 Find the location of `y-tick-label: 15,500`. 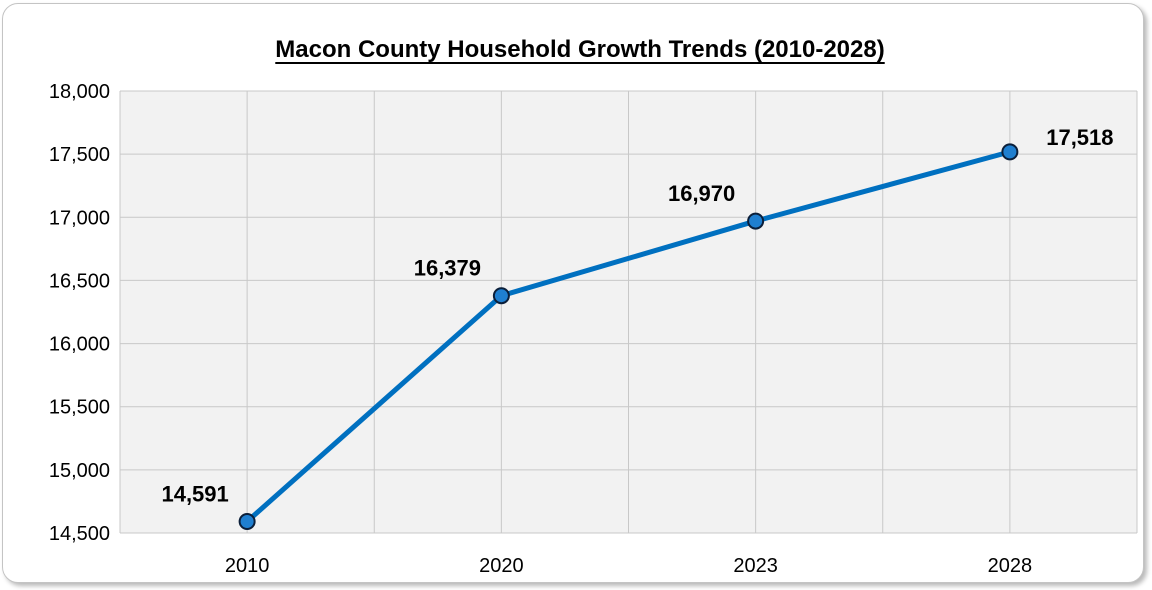

y-tick-label: 15,500 is located at coordinates (79, 408).